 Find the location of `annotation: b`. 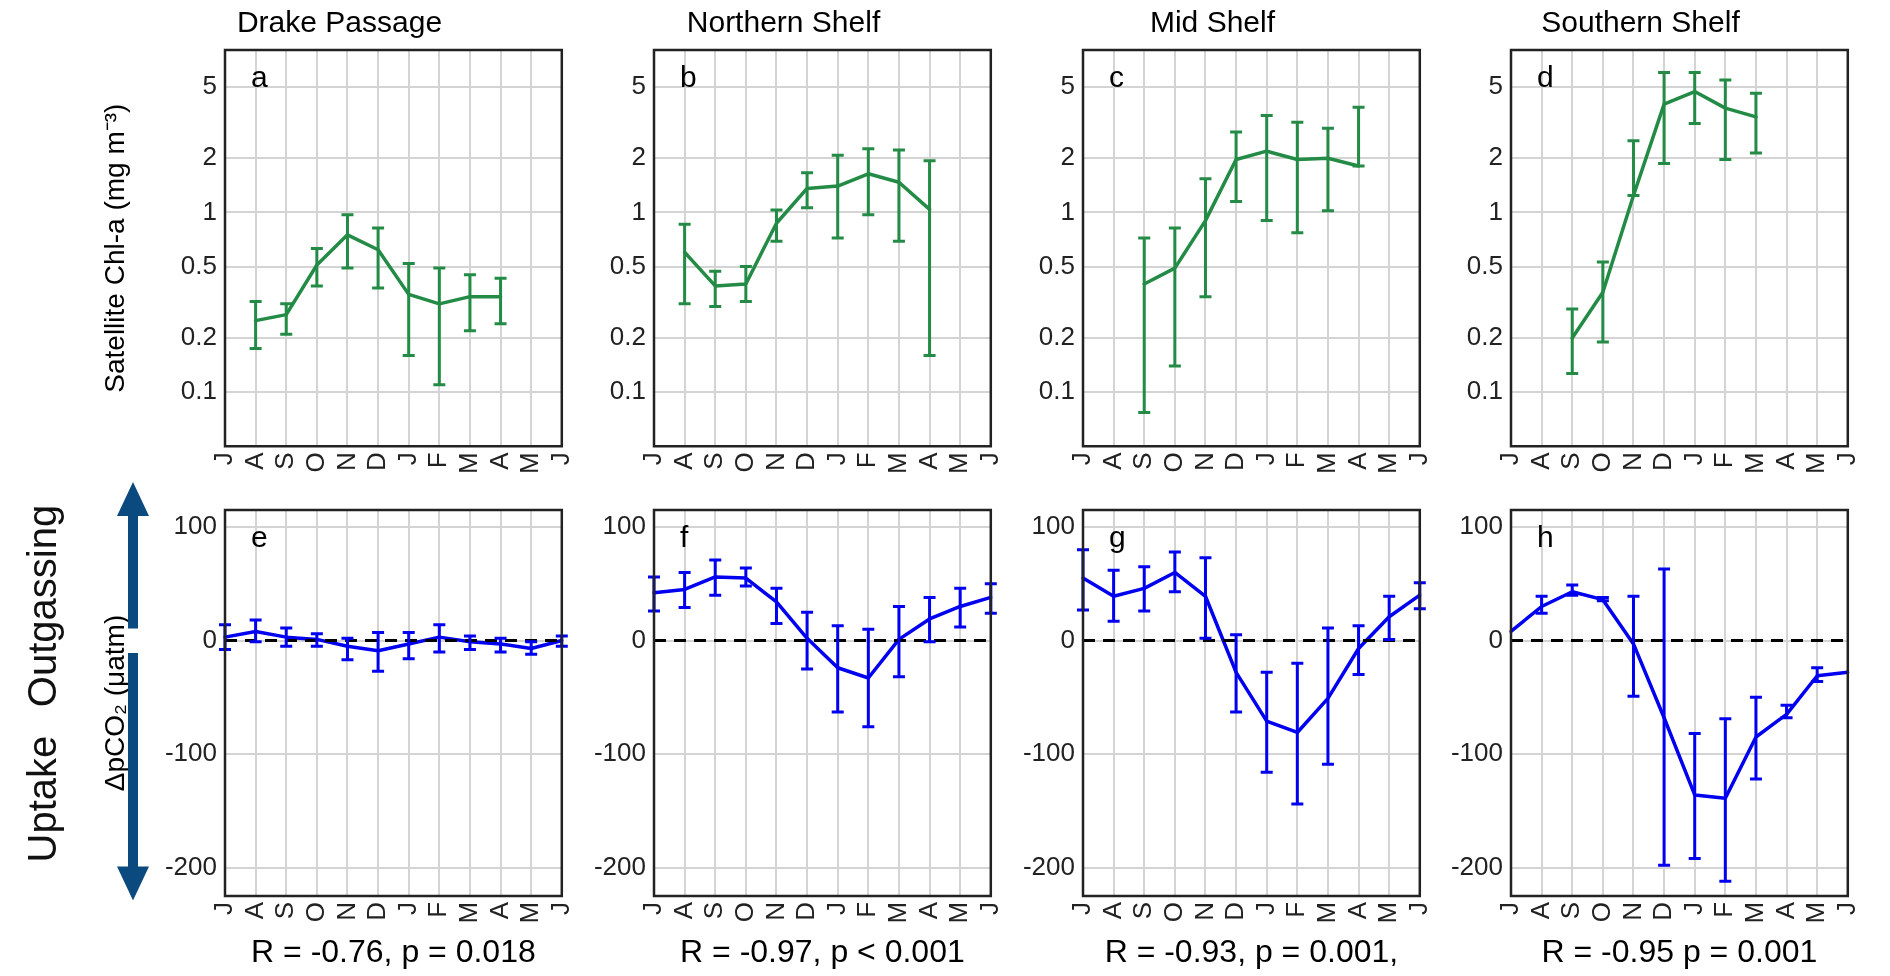

annotation: b is located at coordinates (688, 77).